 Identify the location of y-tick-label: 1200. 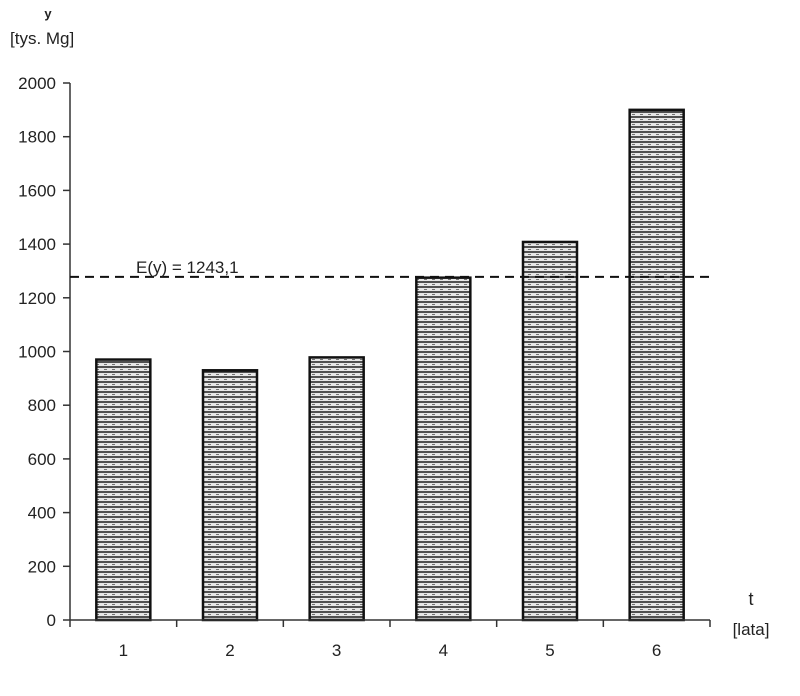
(37, 298).